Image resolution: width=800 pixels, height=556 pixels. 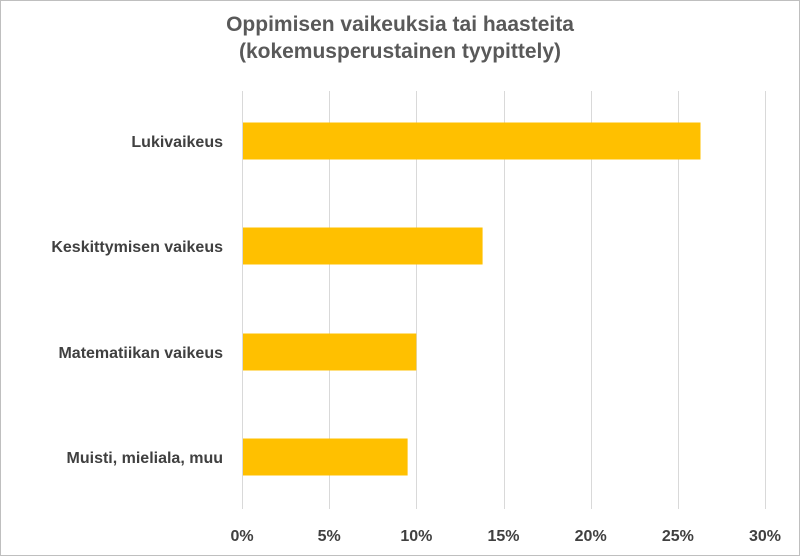 What do you see at coordinates (137, 247) in the screenshot?
I see `category-label-1: Keskittymisen vaikeus` at bounding box center [137, 247].